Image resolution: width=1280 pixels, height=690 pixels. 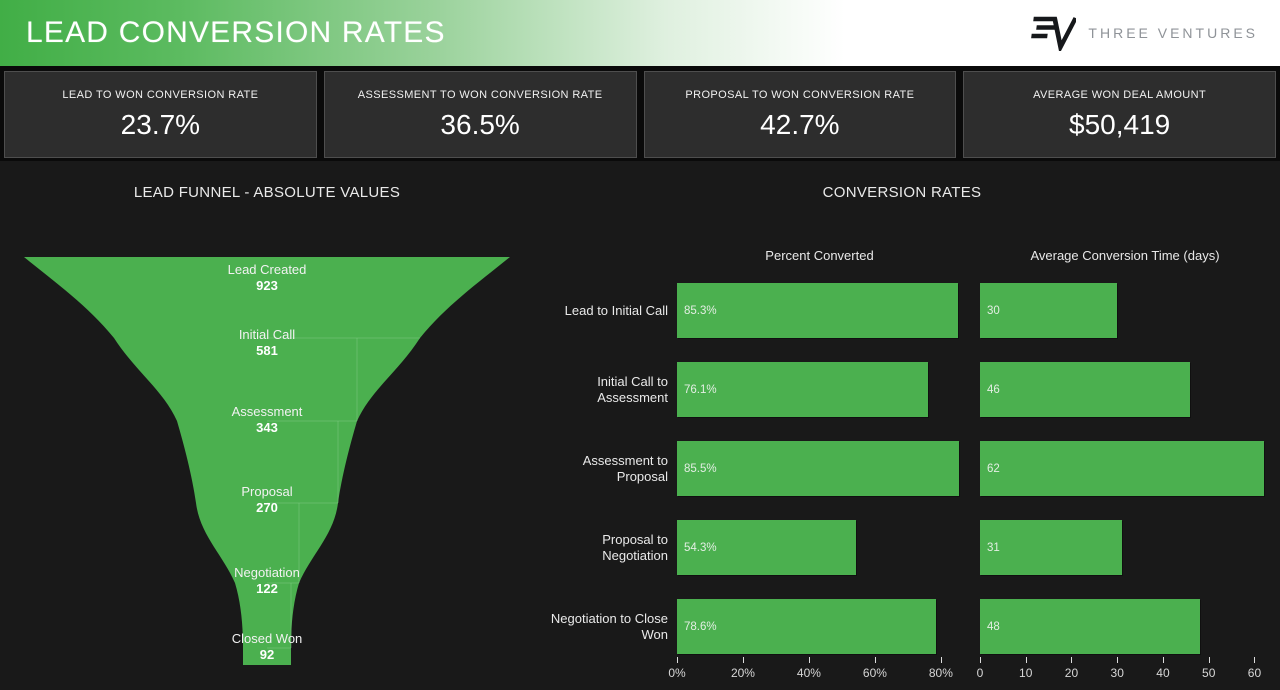 What do you see at coordinates (1085, 389) in the screenshot?
I see `avg-conversion-time-bar: 46` at bounding box center [1085, 389].